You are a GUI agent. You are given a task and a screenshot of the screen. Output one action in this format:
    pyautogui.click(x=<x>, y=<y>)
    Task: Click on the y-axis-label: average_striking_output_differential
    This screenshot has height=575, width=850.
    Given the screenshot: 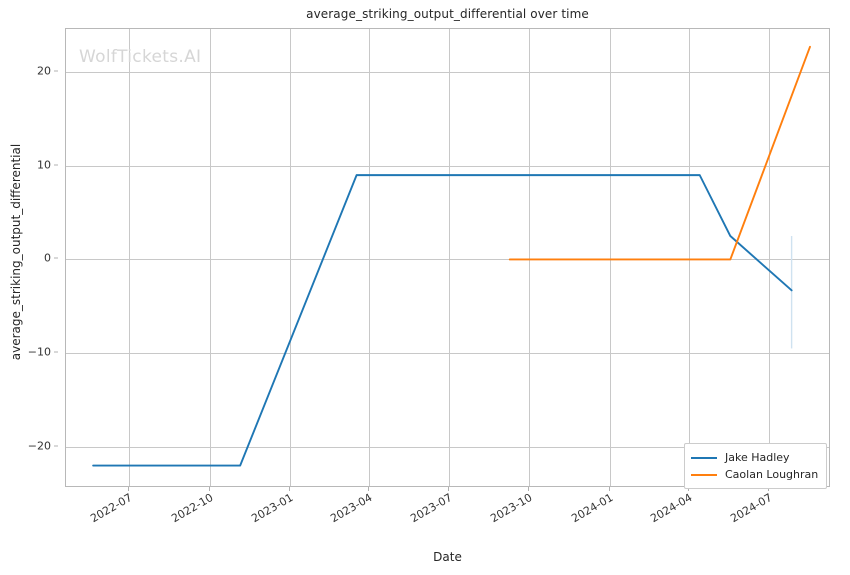 What is the action you would take?
    pyautogui.click(x=16, y=252)
    